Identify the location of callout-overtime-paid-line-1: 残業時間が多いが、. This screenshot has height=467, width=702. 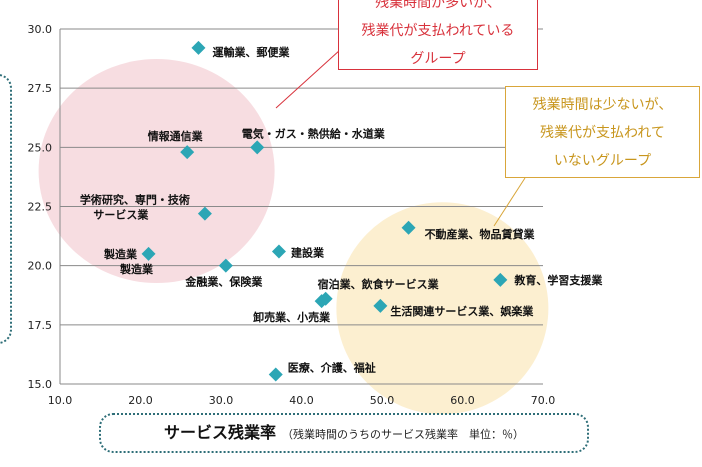
(438, 5).